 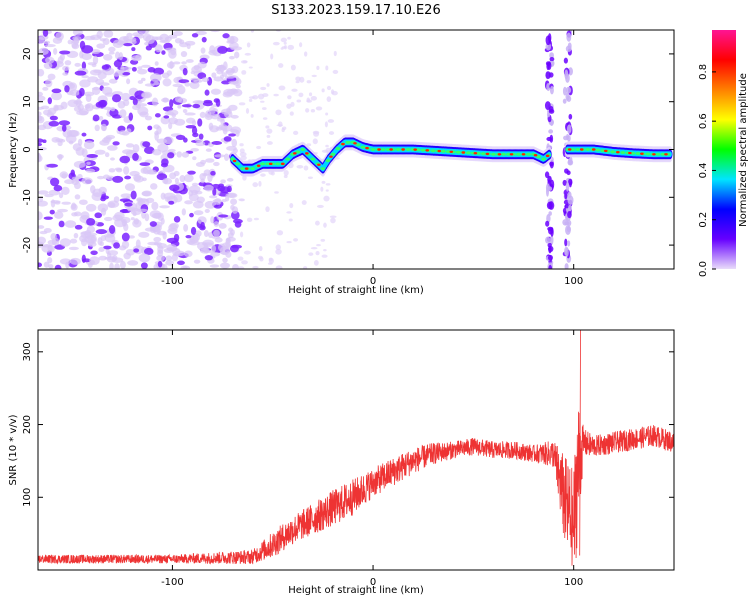 I want to click on colorbar-label: Normalized spectral amplitude, so click(x=743, y=150).